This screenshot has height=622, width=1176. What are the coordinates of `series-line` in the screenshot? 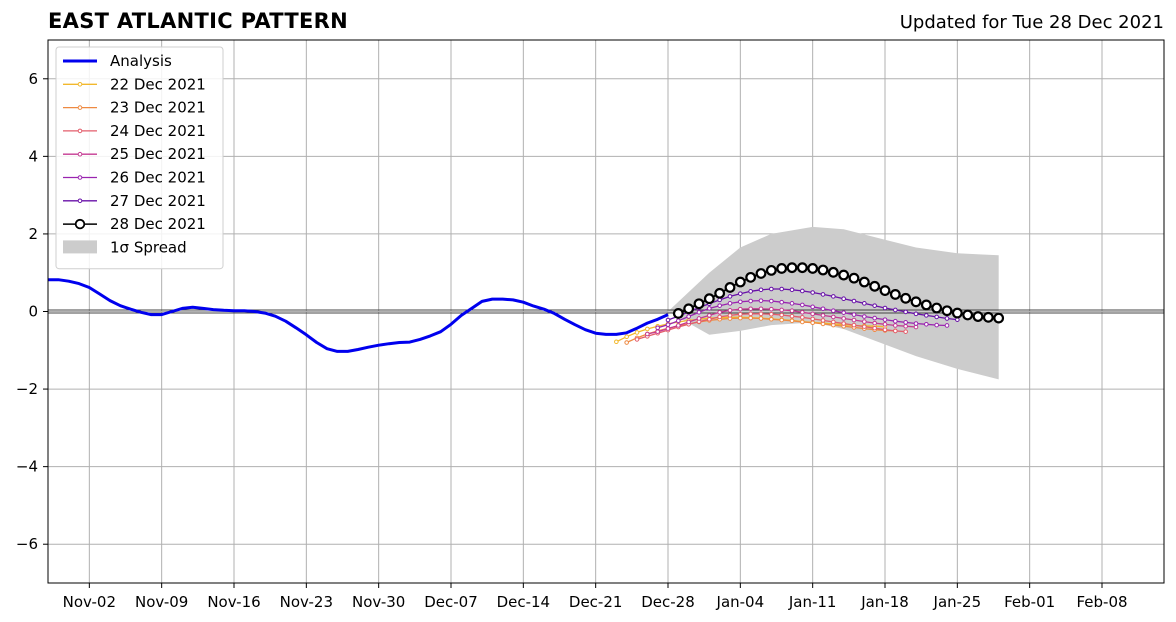 It's located at (358, 315).